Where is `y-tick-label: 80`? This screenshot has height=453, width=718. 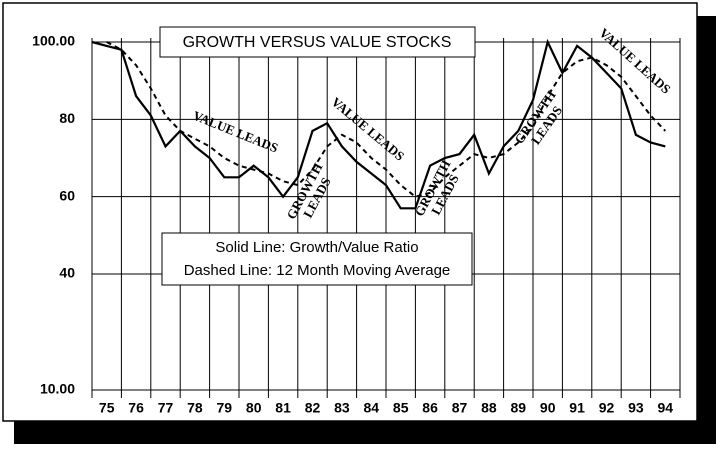
y-tick-label: 80 is located at coordinates (67, 118).